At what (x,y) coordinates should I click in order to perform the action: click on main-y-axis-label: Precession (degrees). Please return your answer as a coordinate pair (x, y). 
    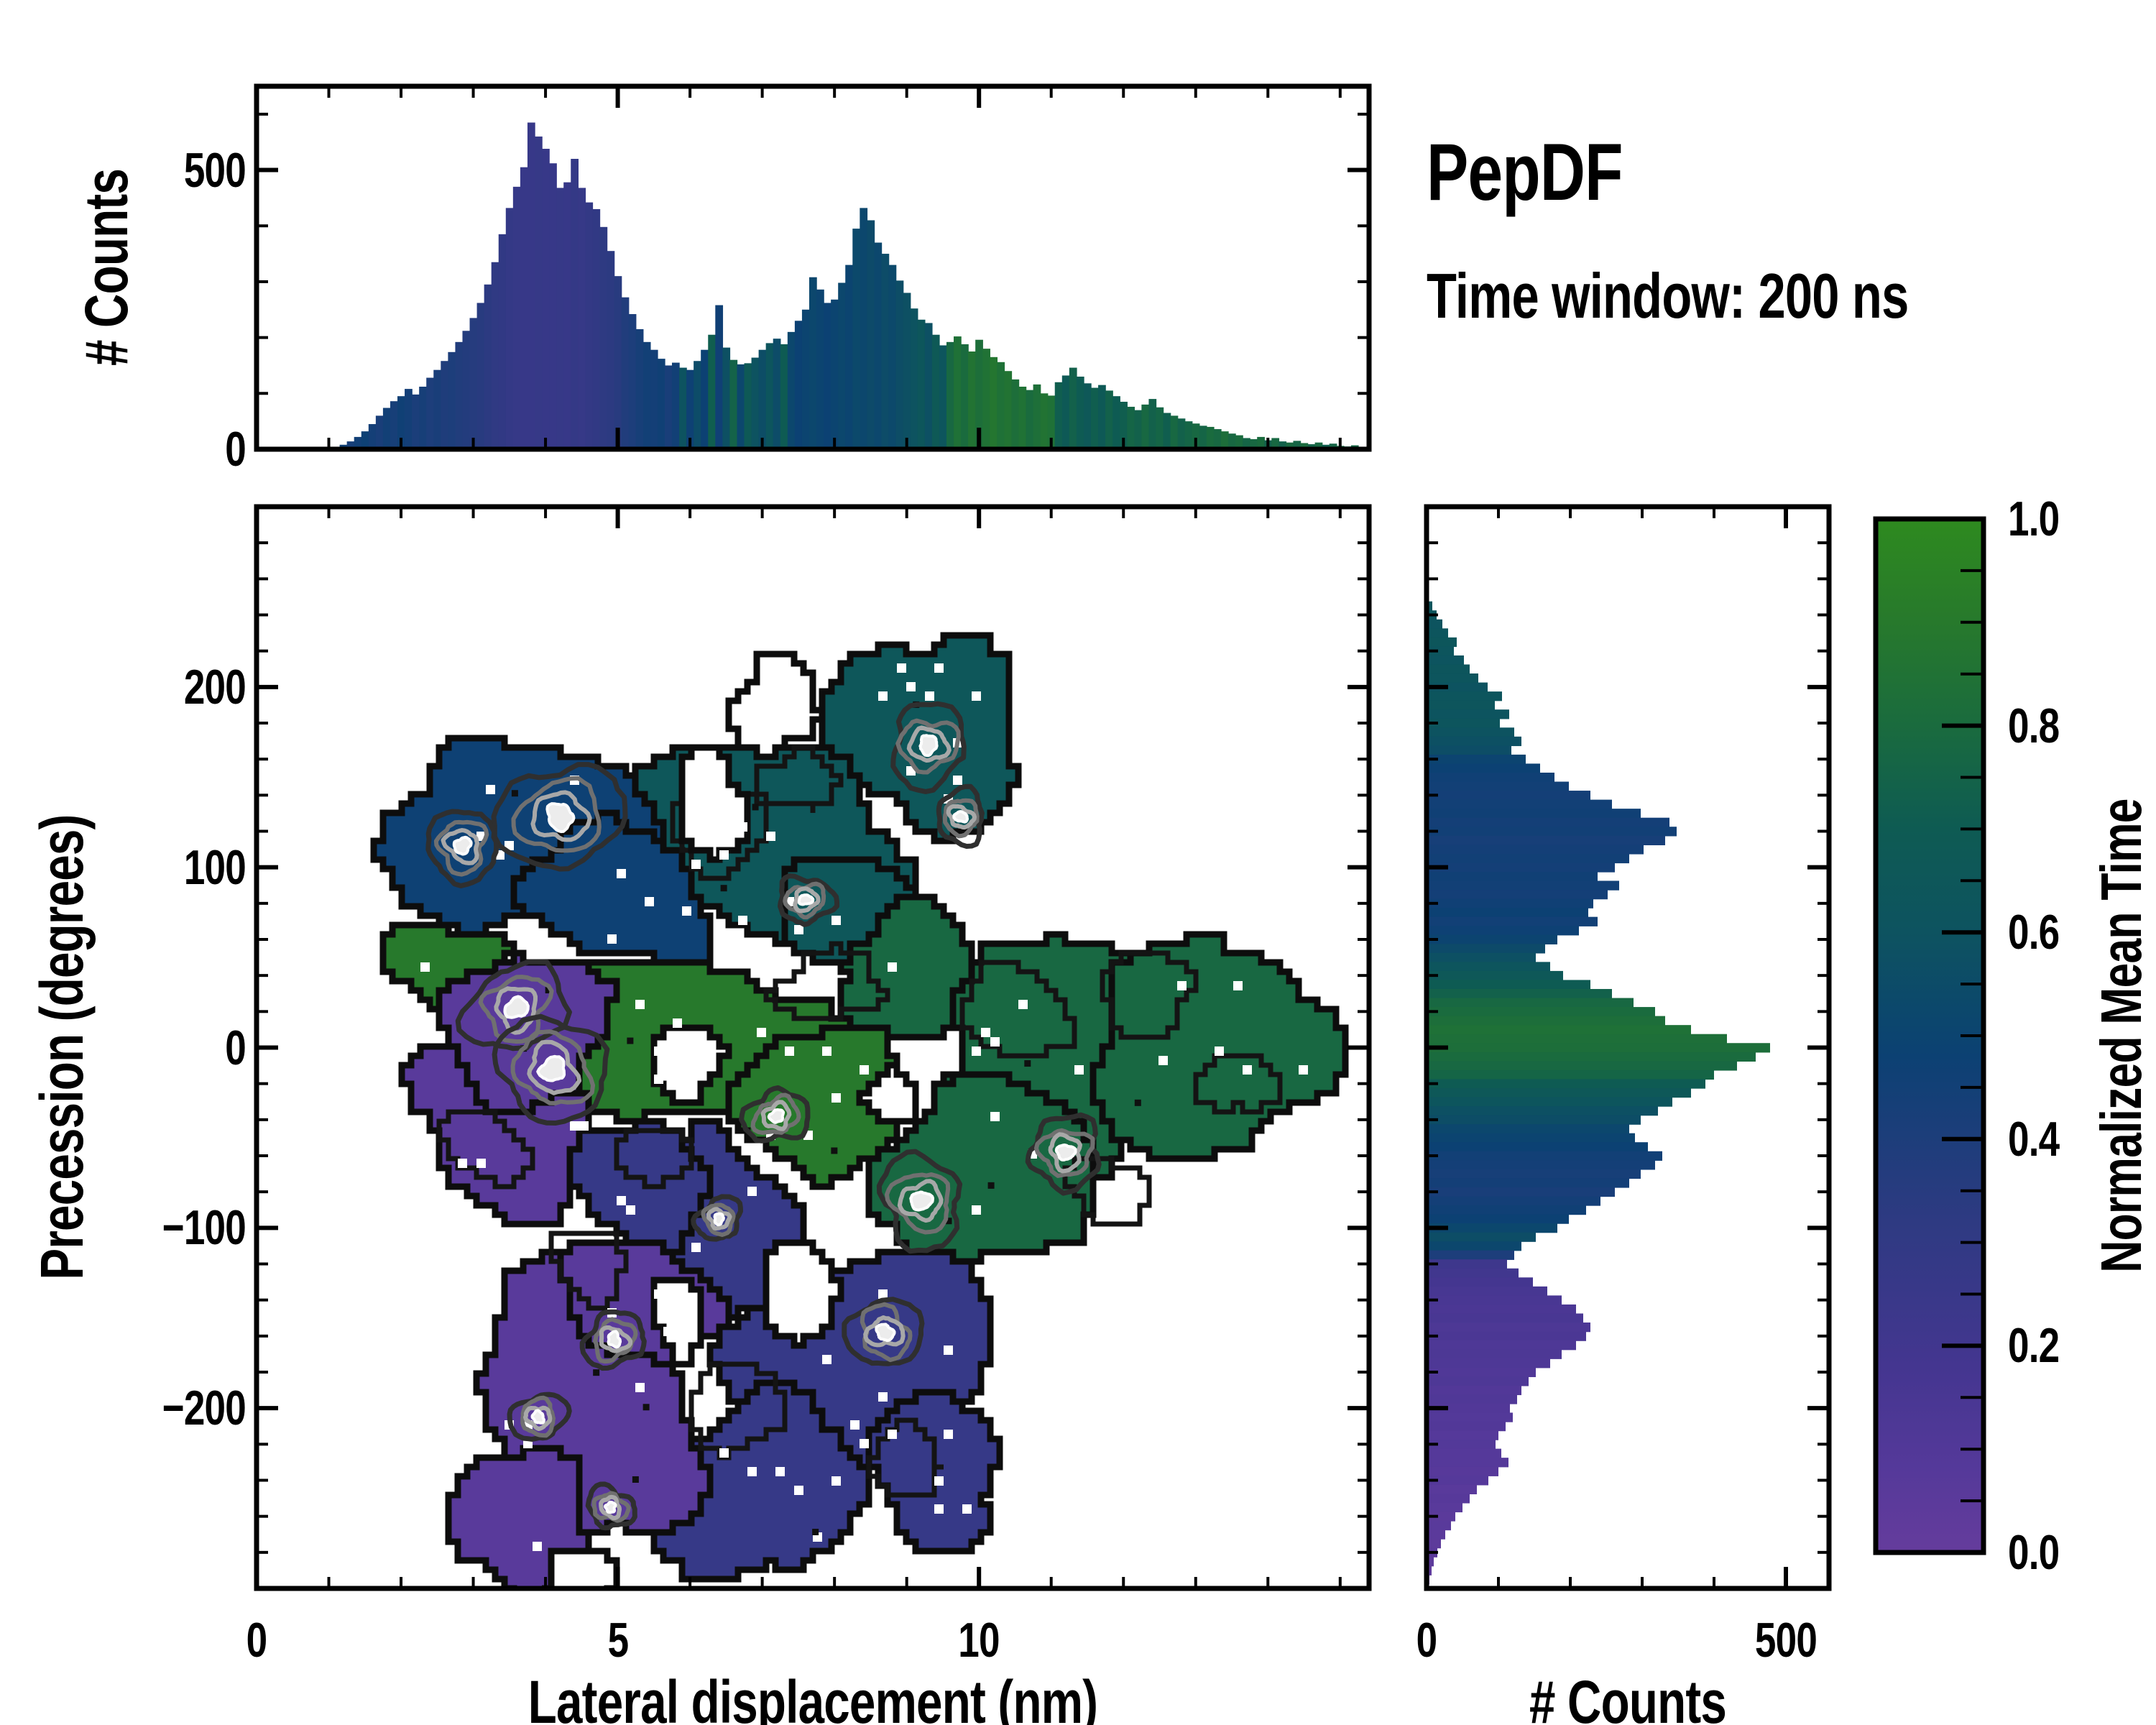
    Looking at the image, I should click on (62, 1047).